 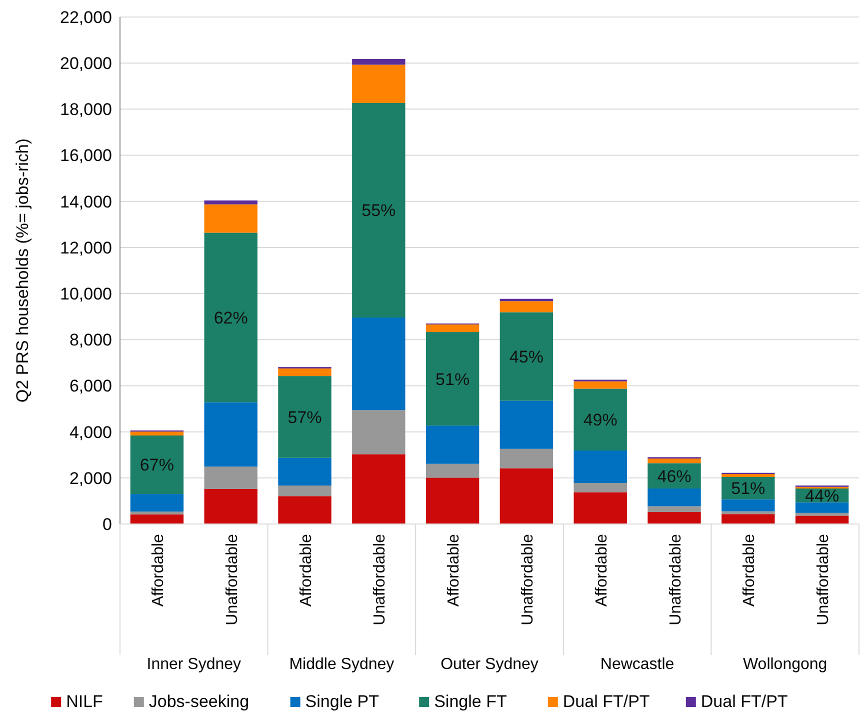 What do you see at coordinates (86, 156) in the screenshot?
I see `y-tick-label: 16,000` at bounding box center [86, 156].